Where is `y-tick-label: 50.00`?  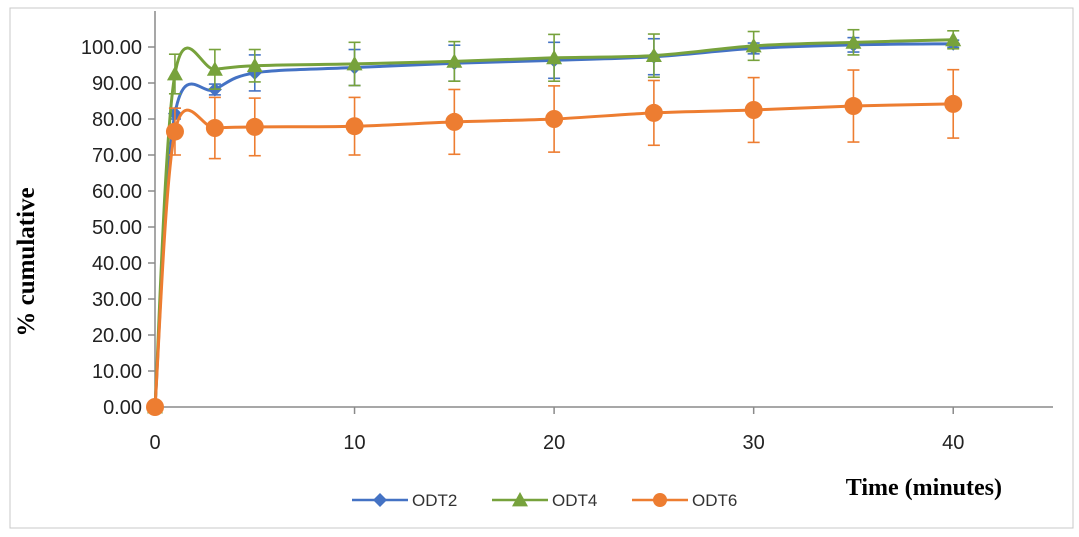 y-tick-label: 50.00 is located at coordinates (117, 228).